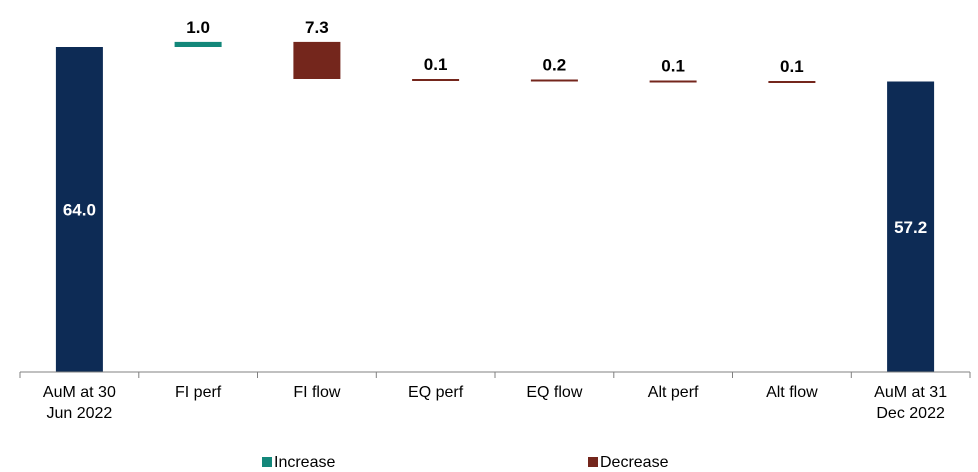 The image size is (978, 472). I want to click on value-label-8: 57.2, so click(910, 227).